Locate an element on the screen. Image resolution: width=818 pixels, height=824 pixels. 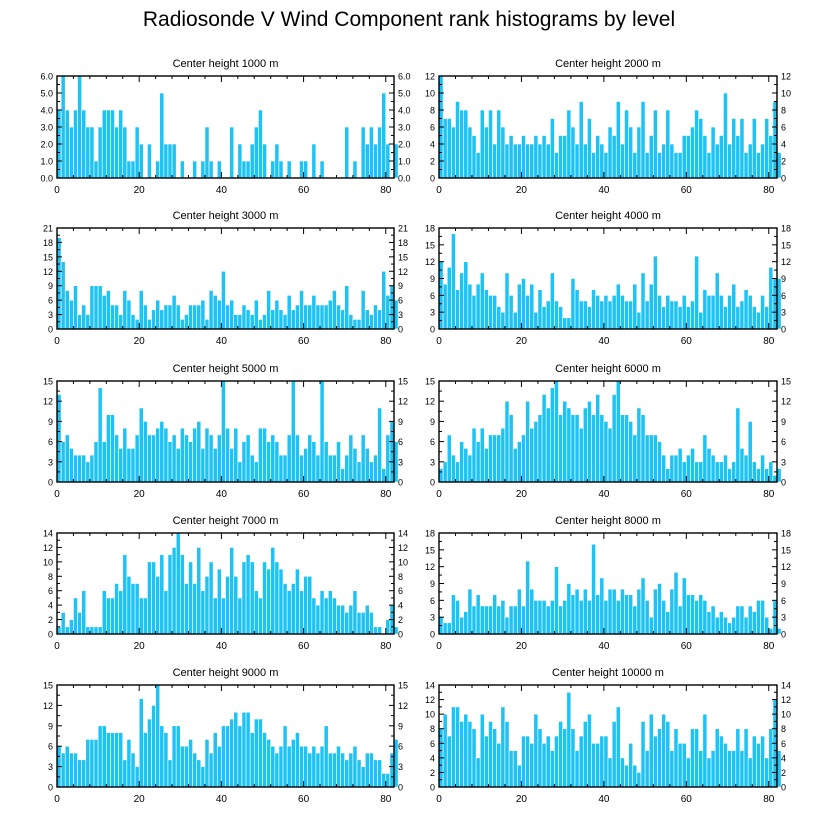
y-tick-label: 6.0 is located at coordinates (404, 77).